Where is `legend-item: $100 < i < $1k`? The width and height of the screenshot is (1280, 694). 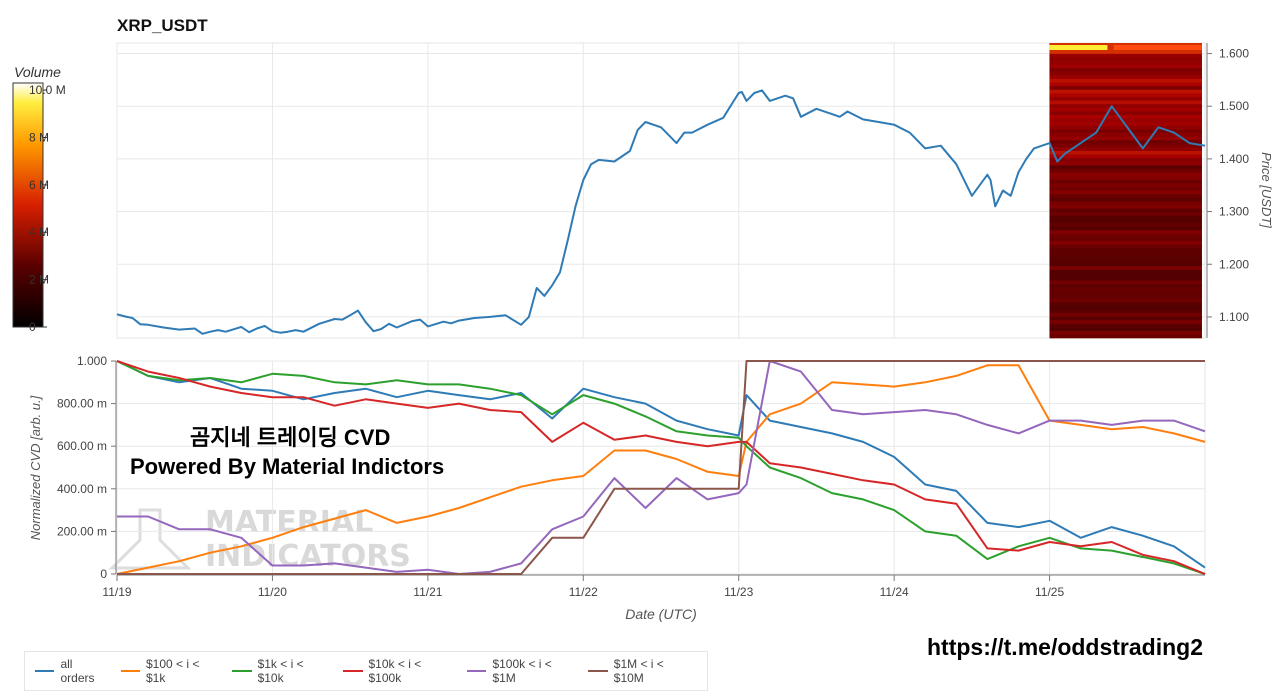 legend-item: $100 < i < $1k is located at coordinates (170, 671).